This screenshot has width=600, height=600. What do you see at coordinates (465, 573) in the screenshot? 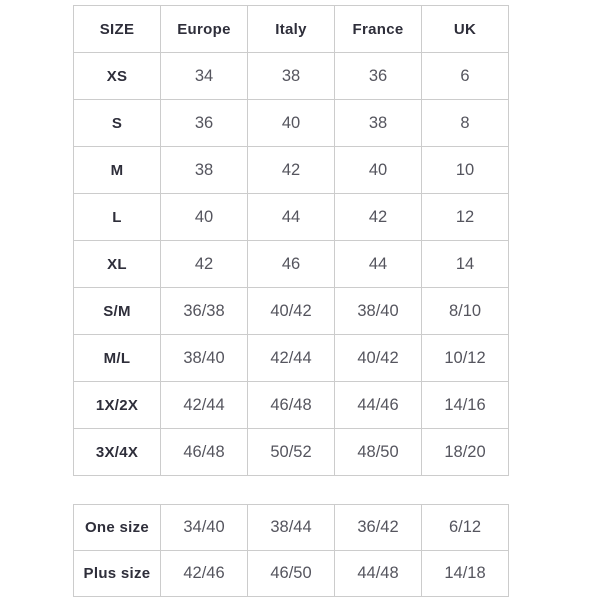
I see `size-value-cell: 14/18` at bounding box center [465, 573].